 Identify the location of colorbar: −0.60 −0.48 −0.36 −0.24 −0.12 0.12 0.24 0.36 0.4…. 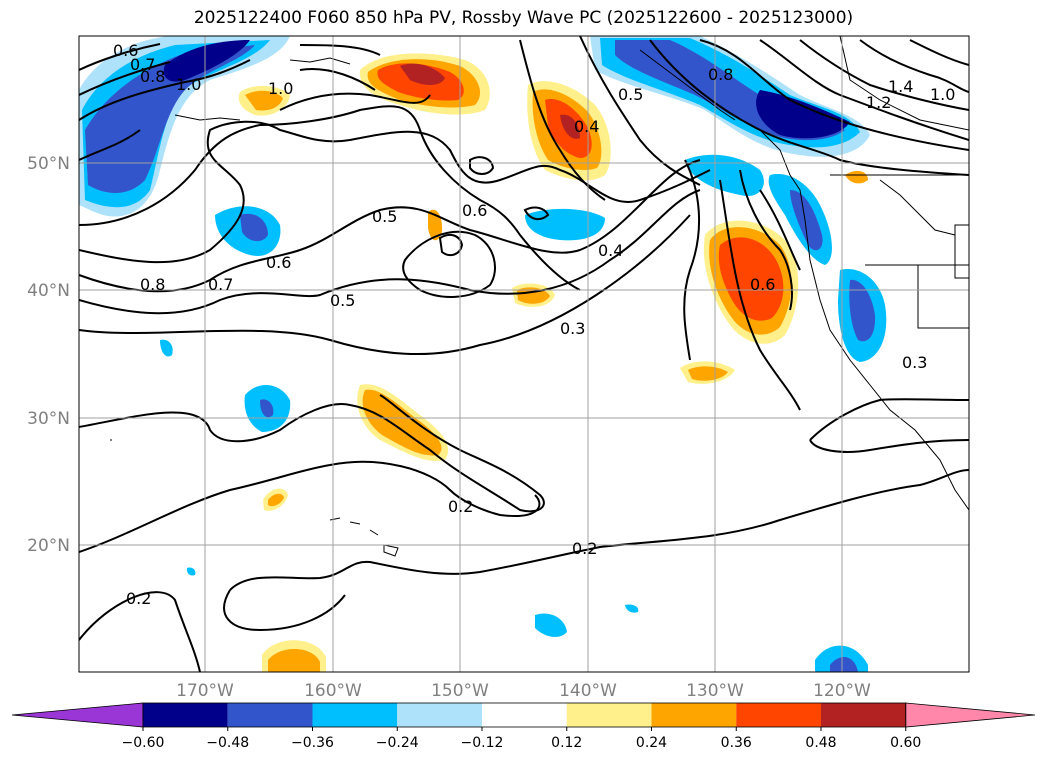
(523, 726).